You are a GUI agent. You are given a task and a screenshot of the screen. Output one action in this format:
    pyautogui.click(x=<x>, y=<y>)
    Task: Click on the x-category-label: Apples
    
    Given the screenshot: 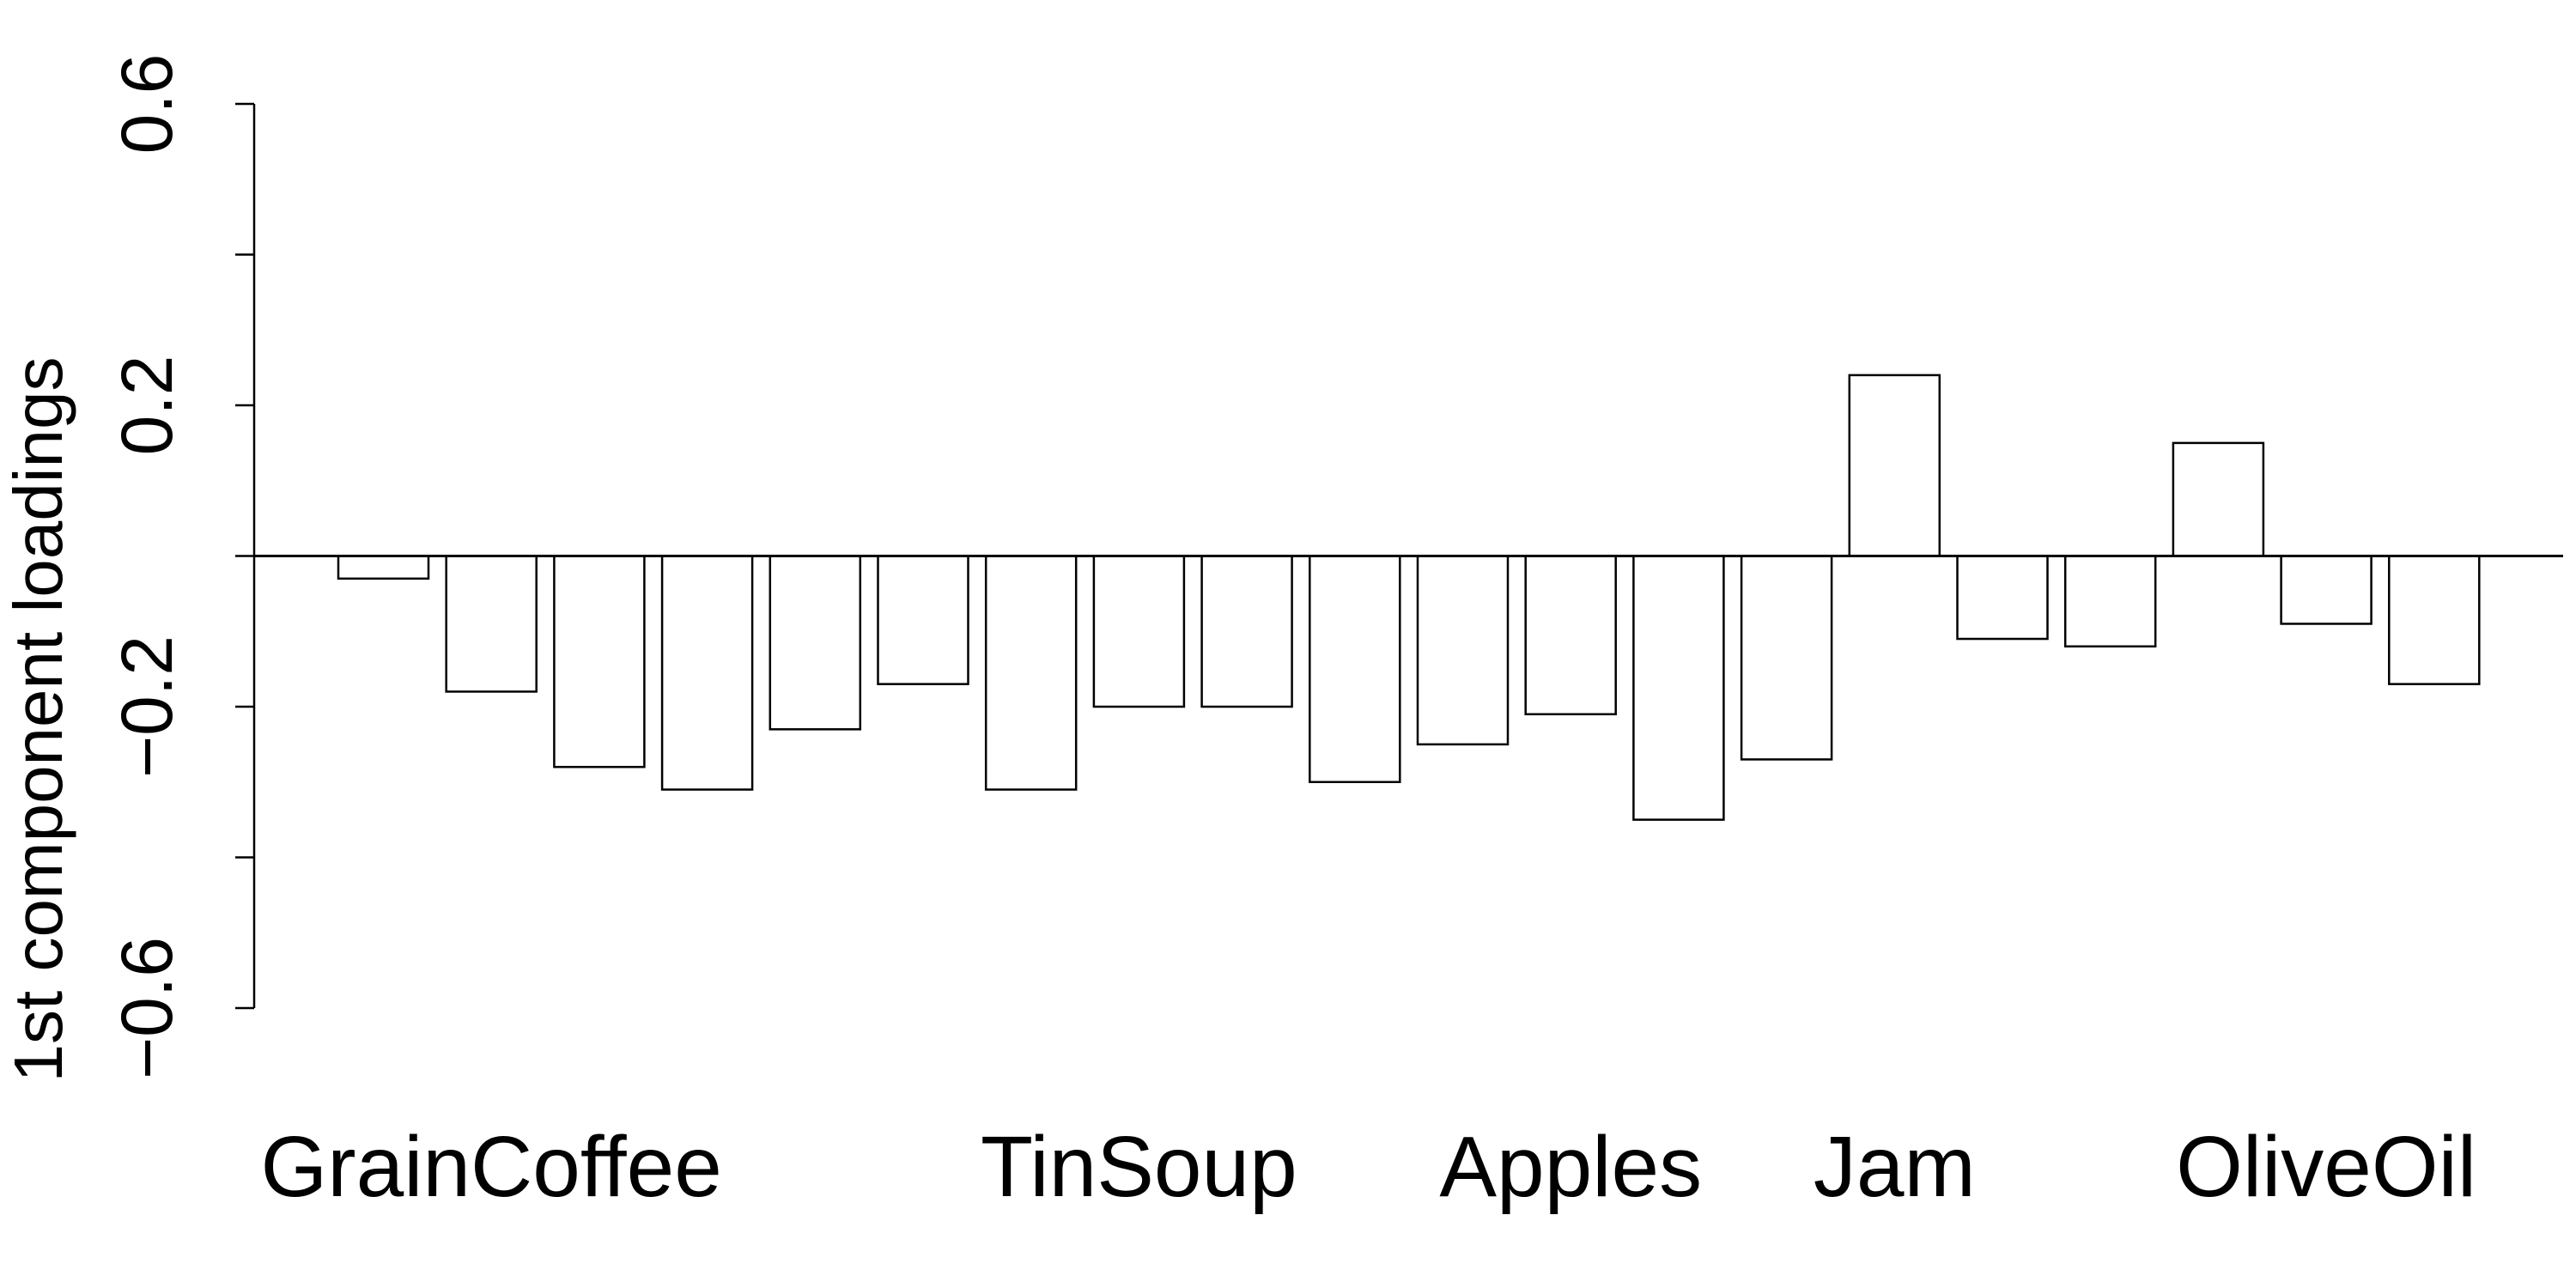 What is the action you would take?
    pyautogui.click(x=1570, y=1167)
    